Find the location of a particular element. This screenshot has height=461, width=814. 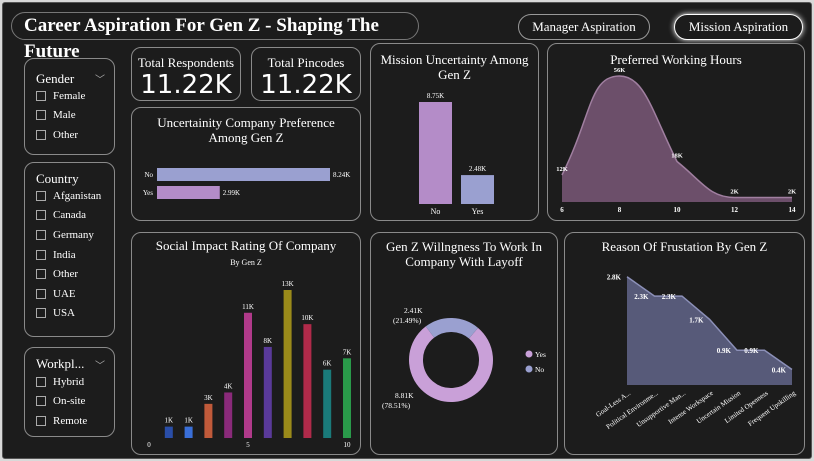

option-label: India is located at coordinates (64, 255).